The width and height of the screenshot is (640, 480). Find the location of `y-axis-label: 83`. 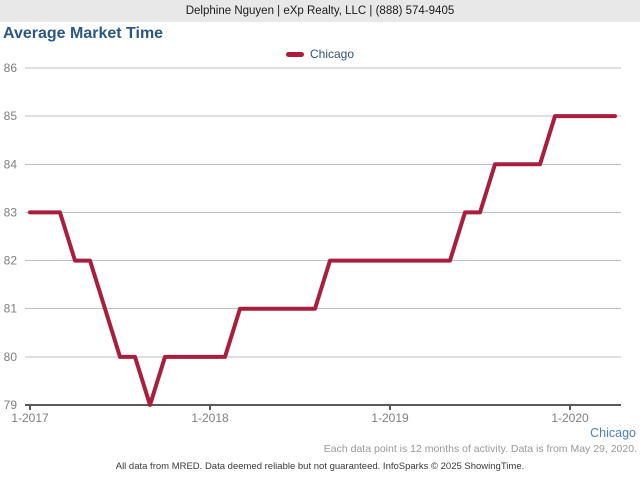

y-axis-label: 83 is located at coordinates (11, 212).